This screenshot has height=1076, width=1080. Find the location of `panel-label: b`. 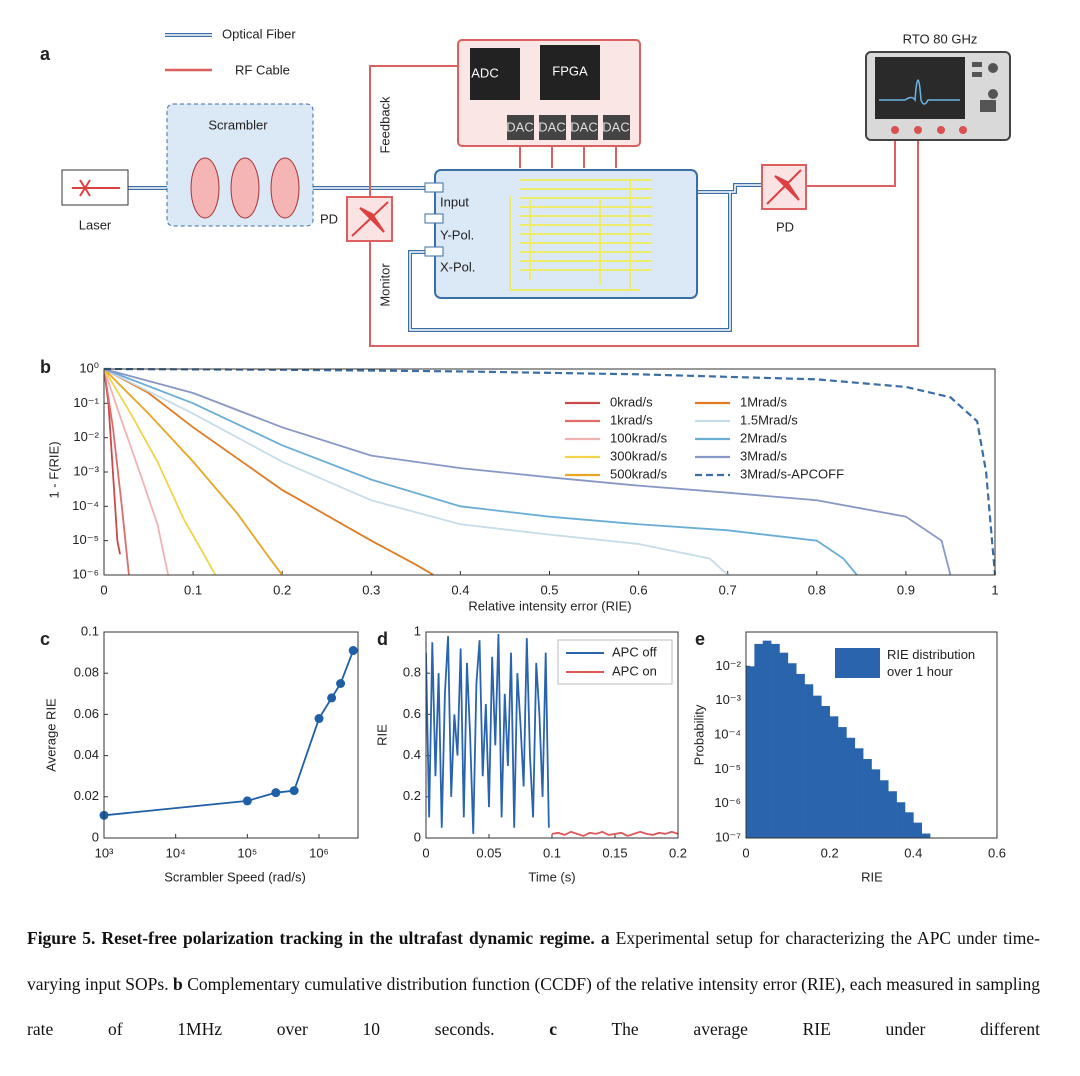

panel-label: b is located at coordinates (45, 367).